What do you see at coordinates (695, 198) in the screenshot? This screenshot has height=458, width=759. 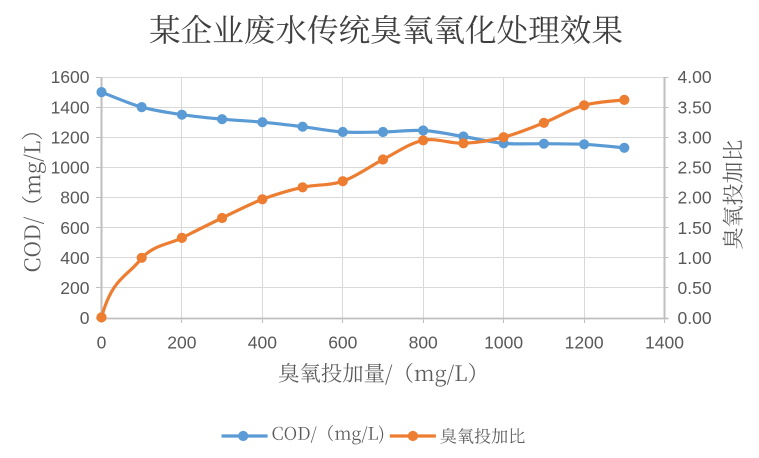 I see `svg-text: 2.00` at bounding box center [695, 198].